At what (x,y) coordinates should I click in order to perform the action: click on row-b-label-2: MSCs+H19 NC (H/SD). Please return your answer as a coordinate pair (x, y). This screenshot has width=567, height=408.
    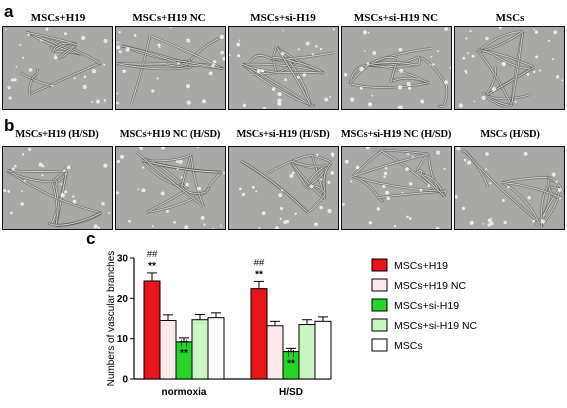
    Looking at the image, I should click on (170, 134).